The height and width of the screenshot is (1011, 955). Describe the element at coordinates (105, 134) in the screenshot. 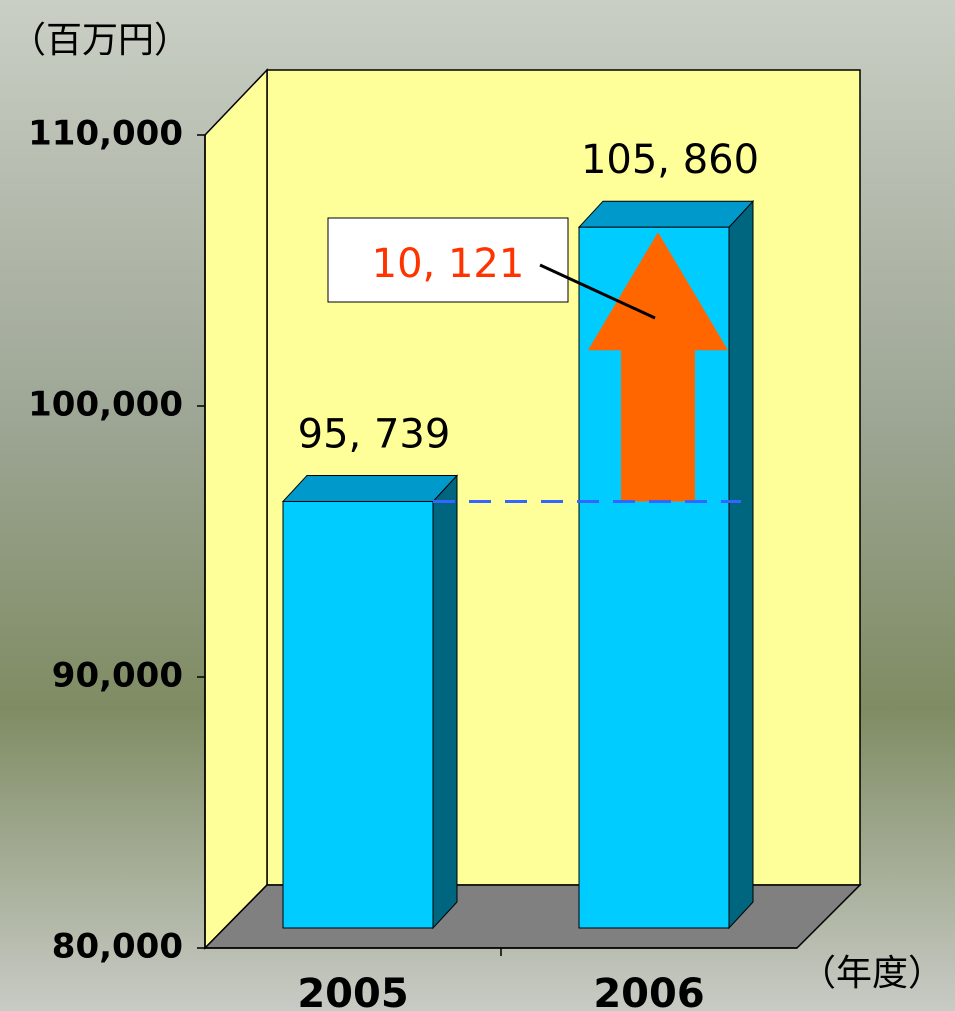

I see `y-tick-label: 110,000` at that location.